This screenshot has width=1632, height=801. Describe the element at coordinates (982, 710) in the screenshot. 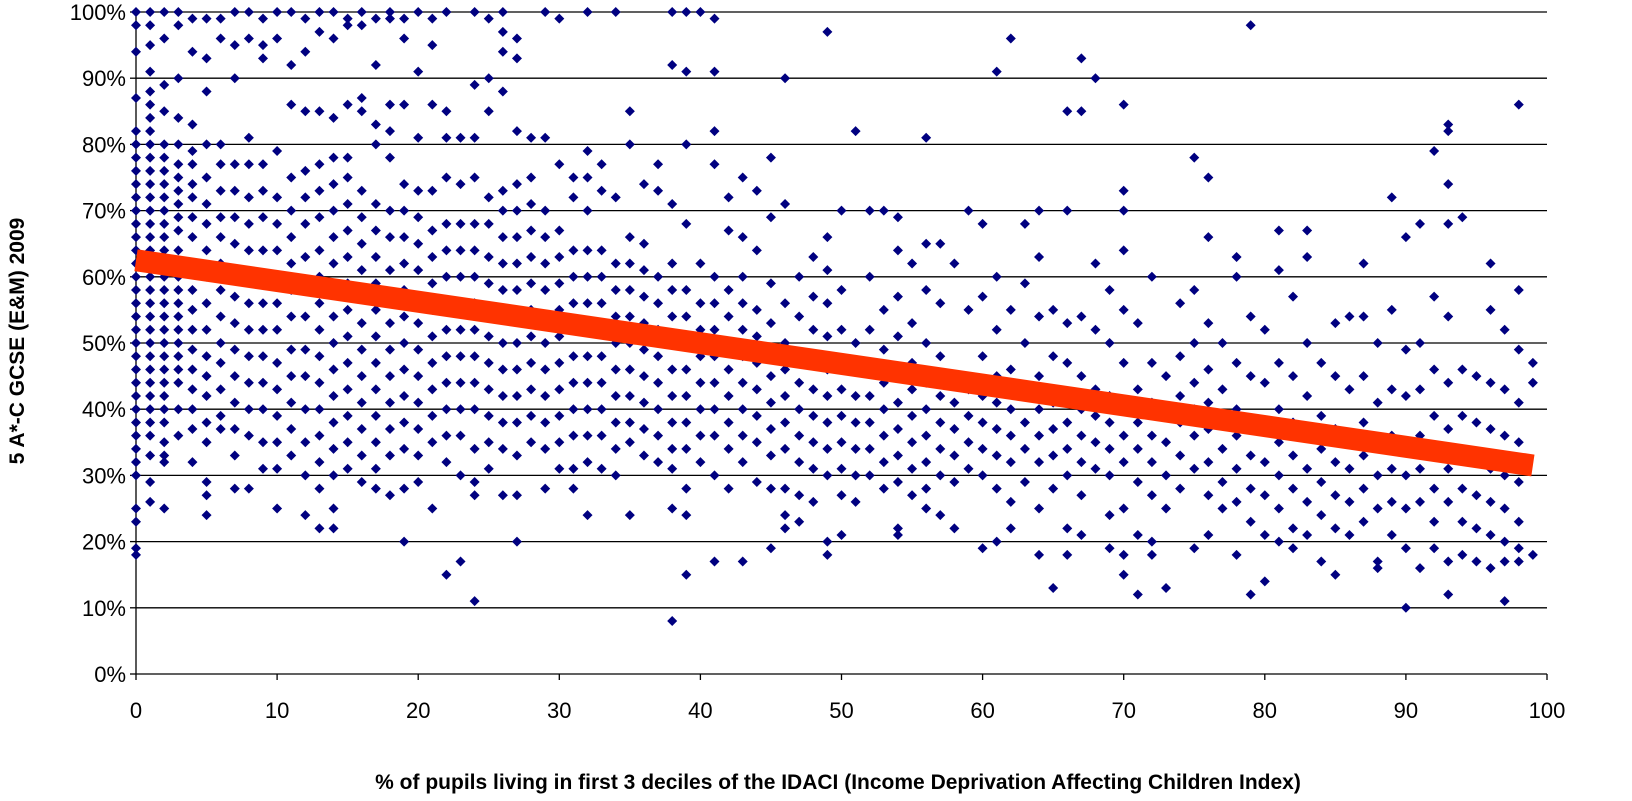

I see `x-tick-label: 60` at that location.